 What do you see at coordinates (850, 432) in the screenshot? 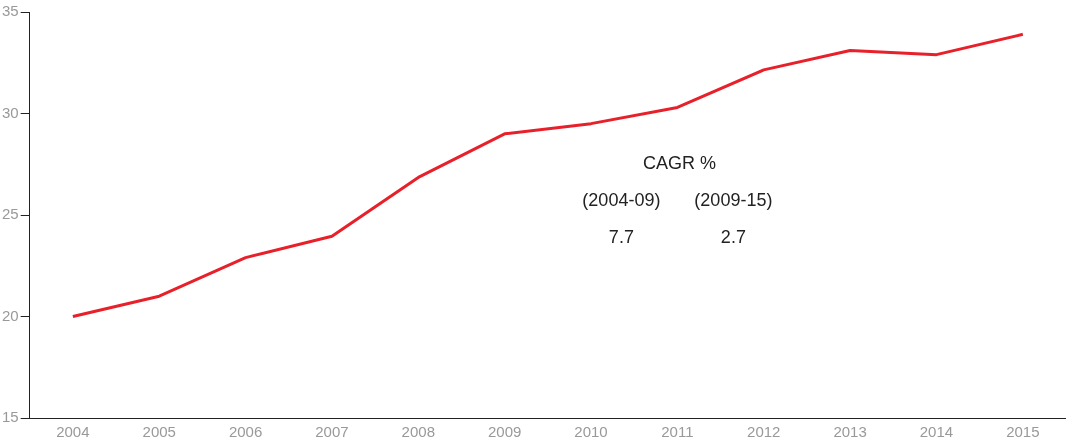
I see `x-tick-label: 2013` at bounding box center [850, 432].